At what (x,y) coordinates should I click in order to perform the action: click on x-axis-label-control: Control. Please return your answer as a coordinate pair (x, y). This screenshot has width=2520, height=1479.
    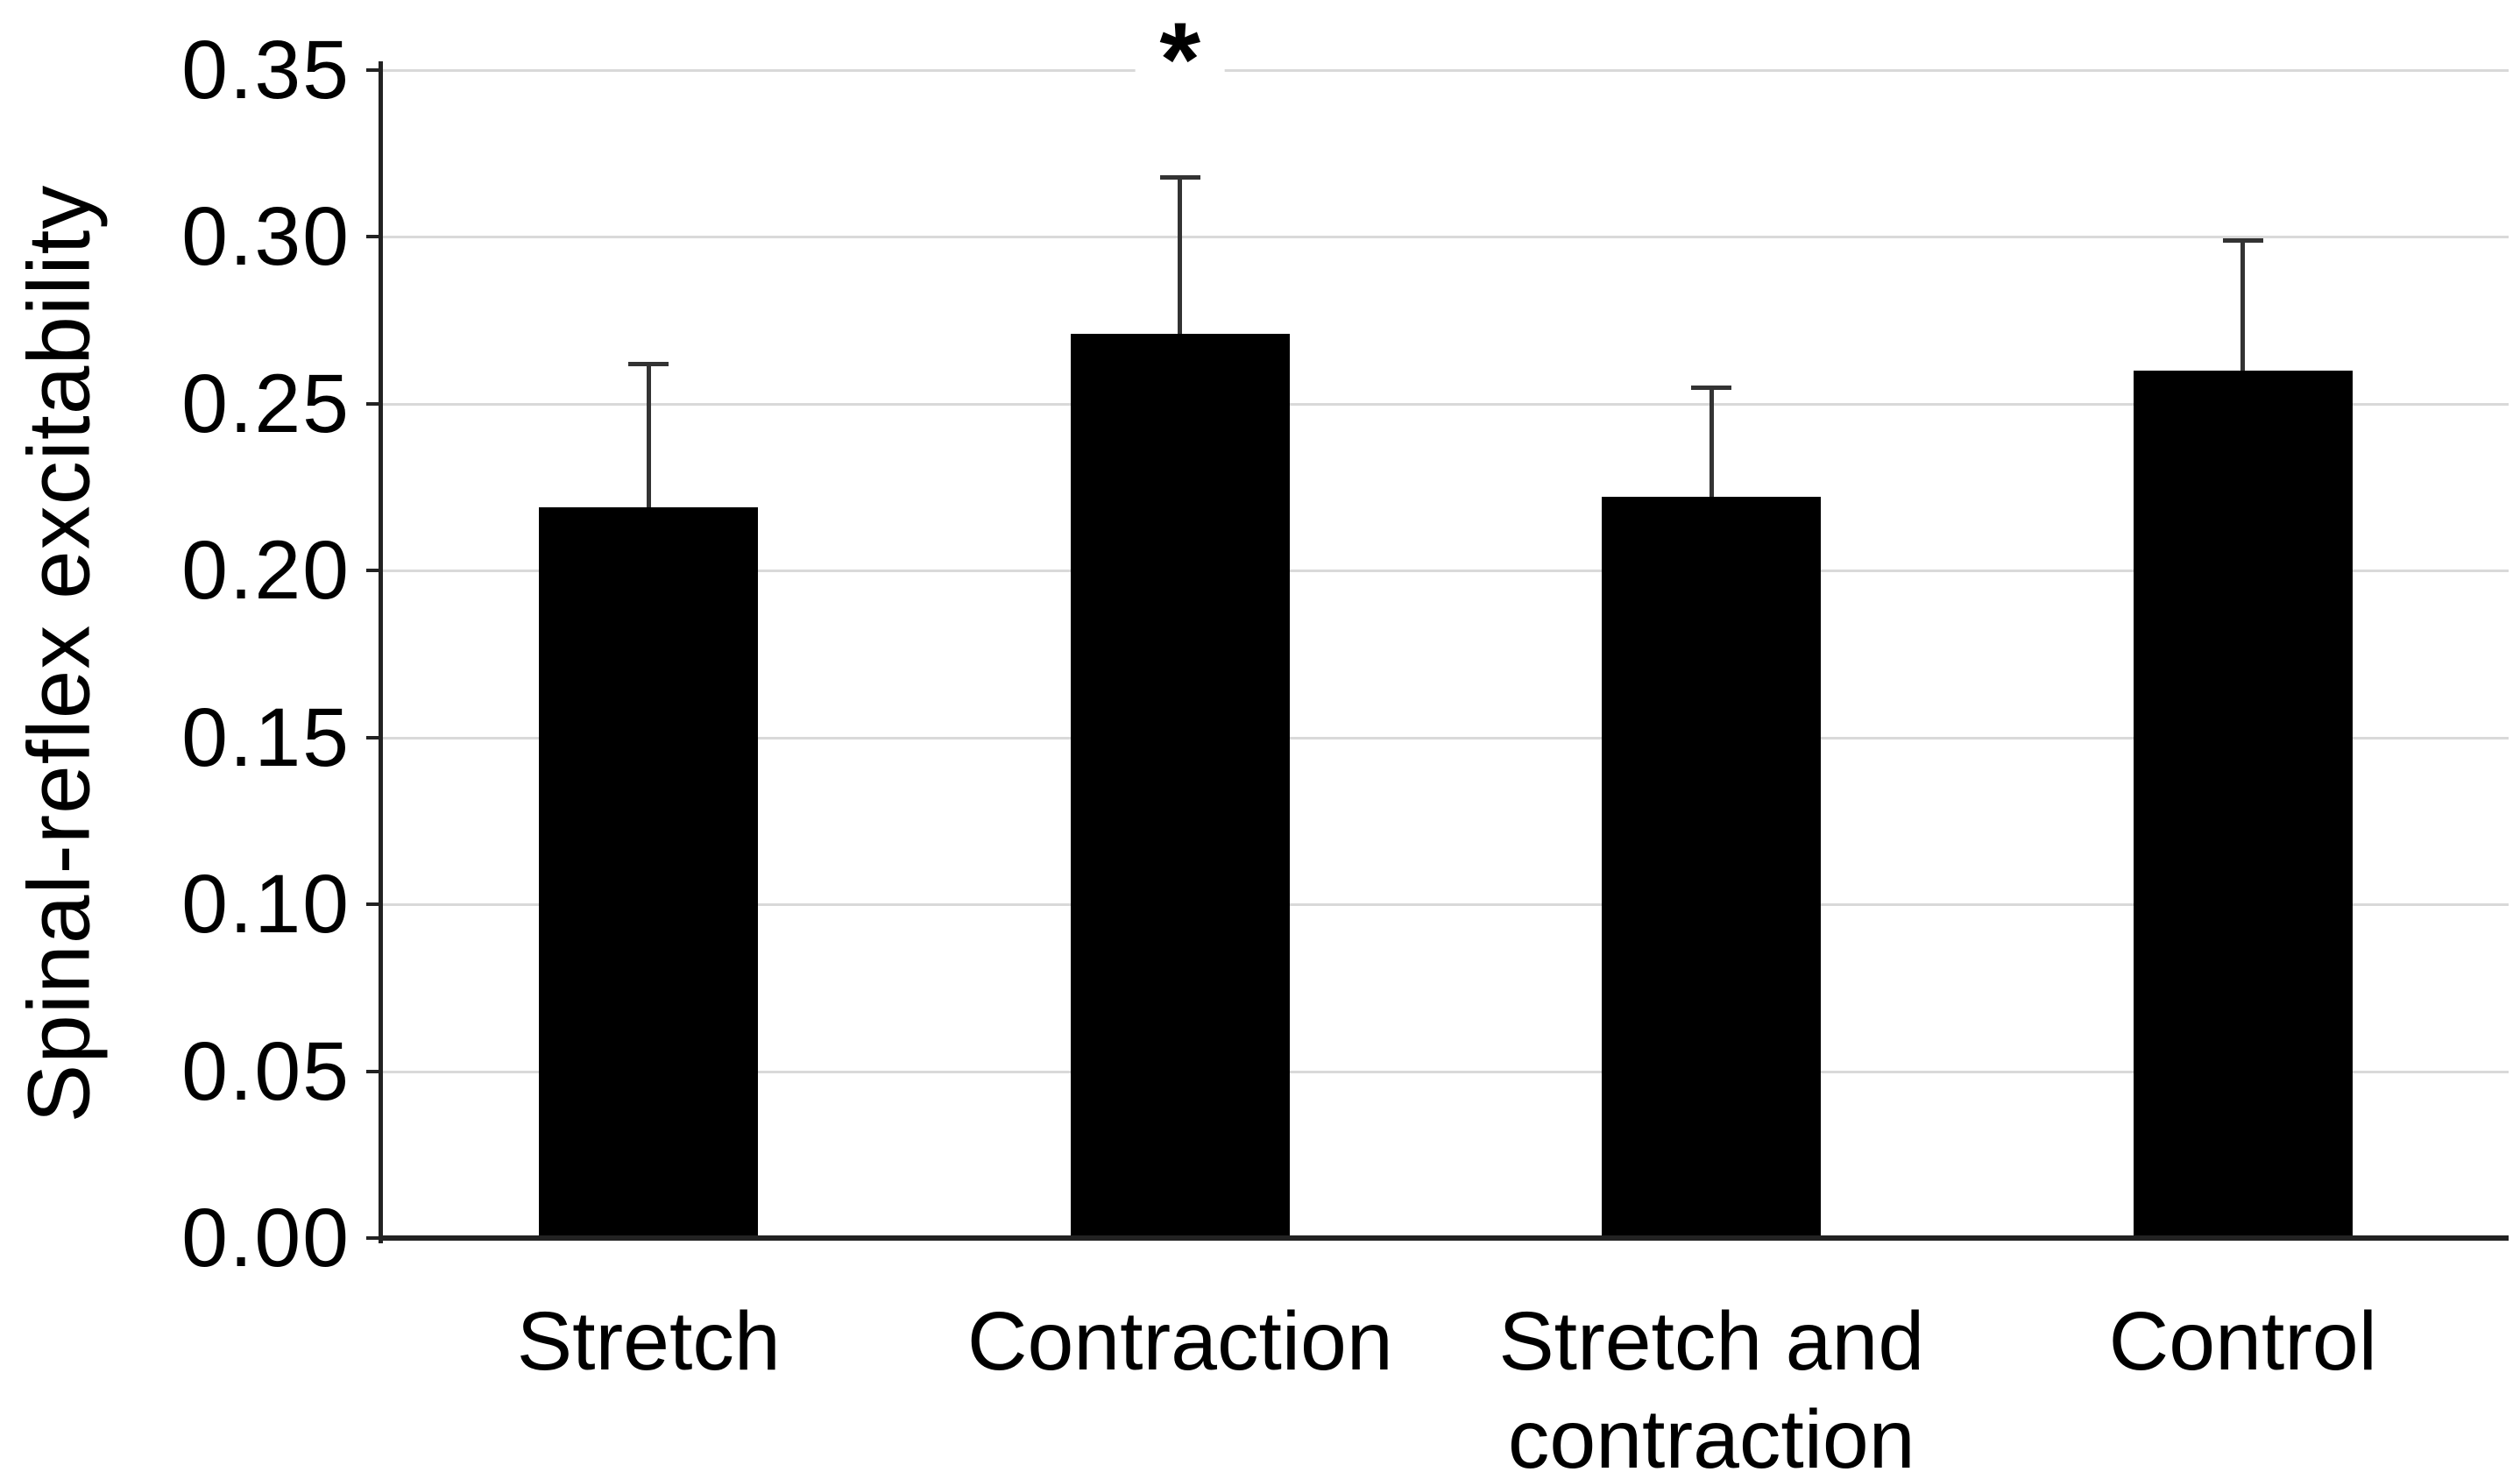
    Looking at the image, I should click on (2242, 1342).